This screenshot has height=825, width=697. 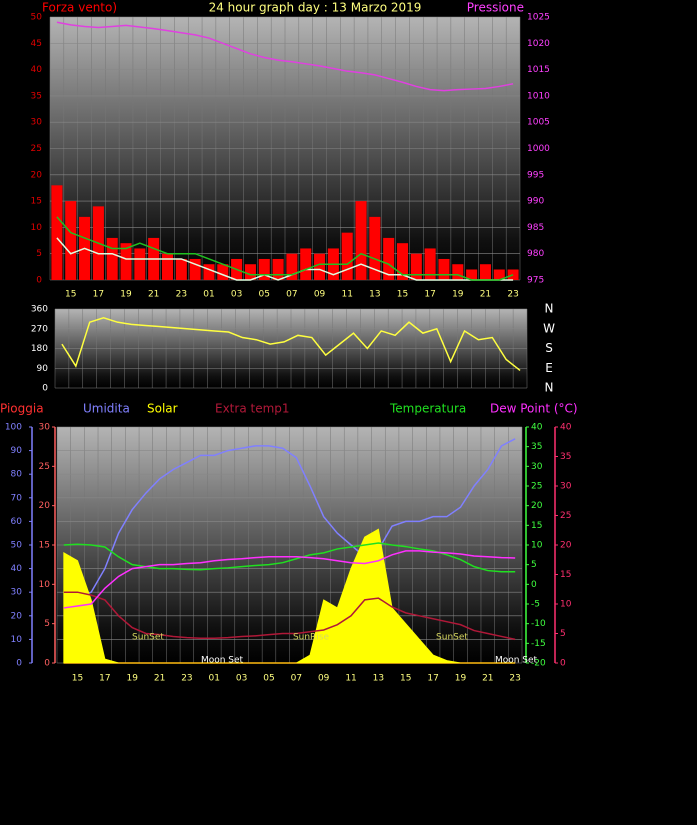 I want to click on legend-label: Temperatura, so click(x=427, y=409).